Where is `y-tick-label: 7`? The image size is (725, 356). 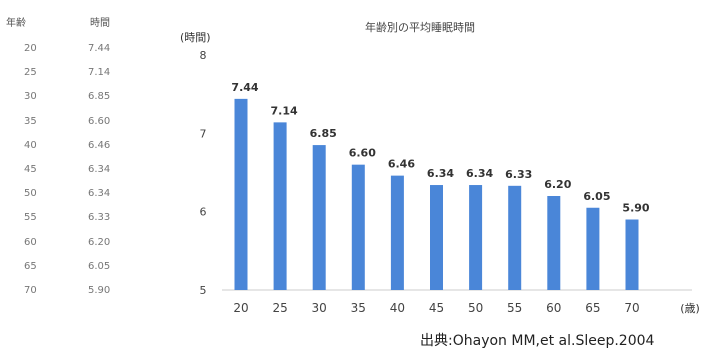
y-tick-label: 7 is located at coordinates (203, 133).